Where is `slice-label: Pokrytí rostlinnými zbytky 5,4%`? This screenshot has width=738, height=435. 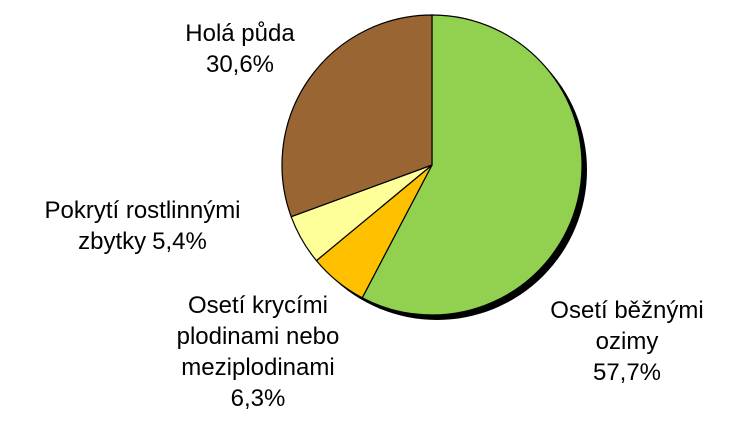 slice-label: Pokrytí rostlinnými zbytky 5,4% is located at coordinates (142, 226).